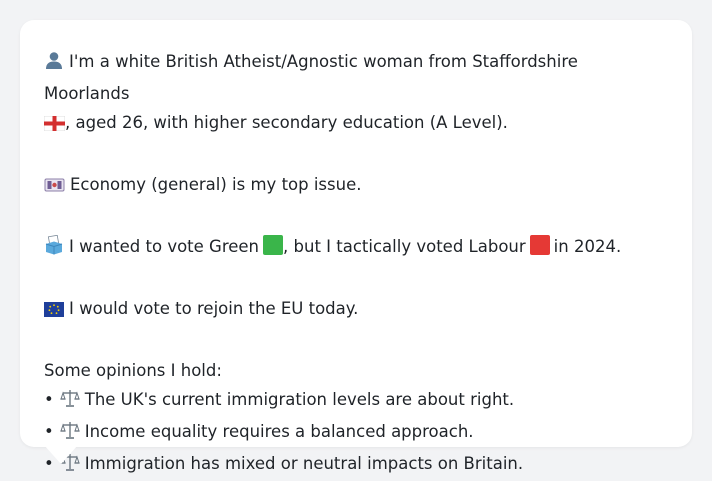 The image size is (712, 481). What do you see at coordinates (273, 249) in the screenshot?
I see `green-square-icon` at bounding box center [273, 249].